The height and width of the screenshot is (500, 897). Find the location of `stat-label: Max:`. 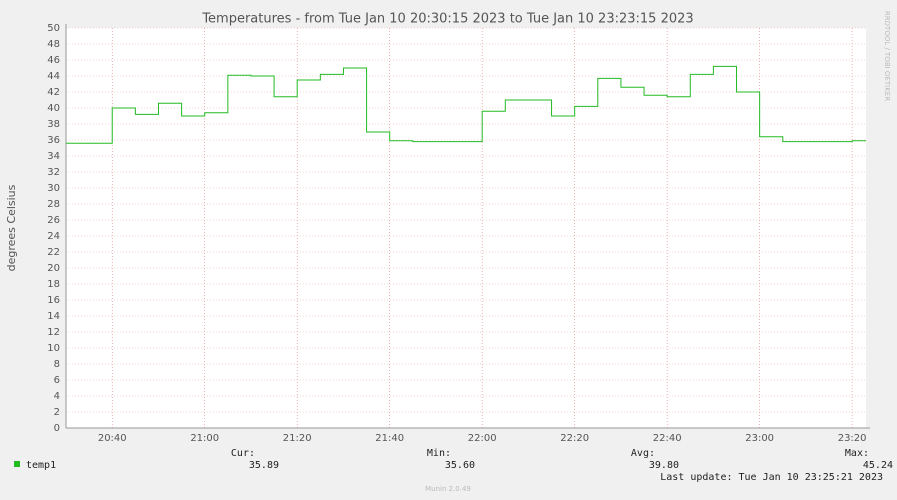

stat-label: Max: is located at coordinates (857, 453).